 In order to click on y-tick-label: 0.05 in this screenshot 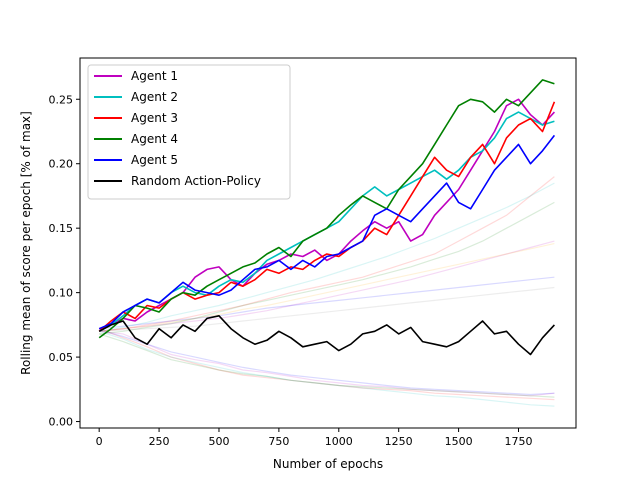, I will do `click(61, 357)`.